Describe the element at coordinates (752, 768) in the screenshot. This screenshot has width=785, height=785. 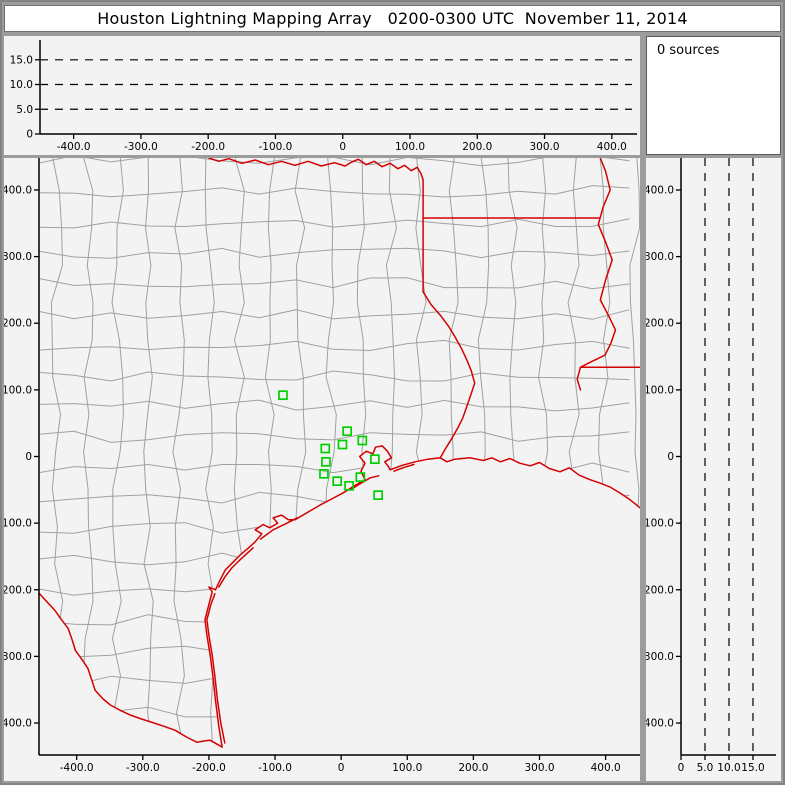
I see `x-tick-label: 15.0` at that location.